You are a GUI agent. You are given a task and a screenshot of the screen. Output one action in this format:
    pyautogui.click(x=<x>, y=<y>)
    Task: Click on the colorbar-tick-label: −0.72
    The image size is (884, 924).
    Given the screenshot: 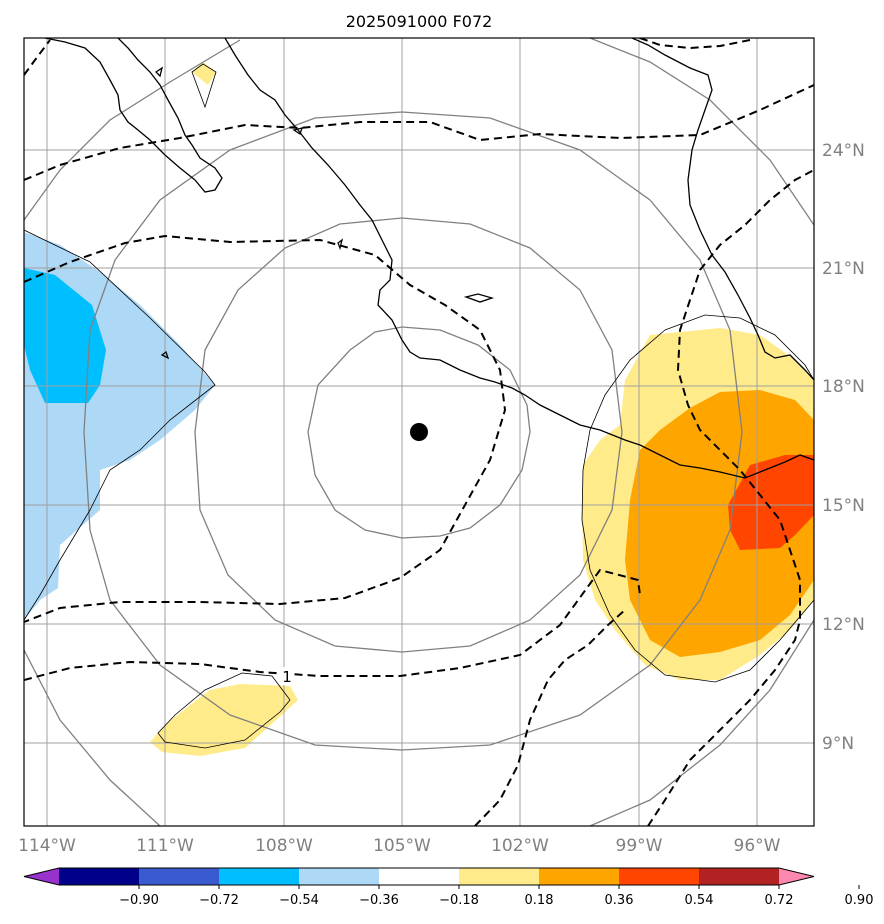 What is the action you would take?
    pyautogui.click(x=219, y=900)
    